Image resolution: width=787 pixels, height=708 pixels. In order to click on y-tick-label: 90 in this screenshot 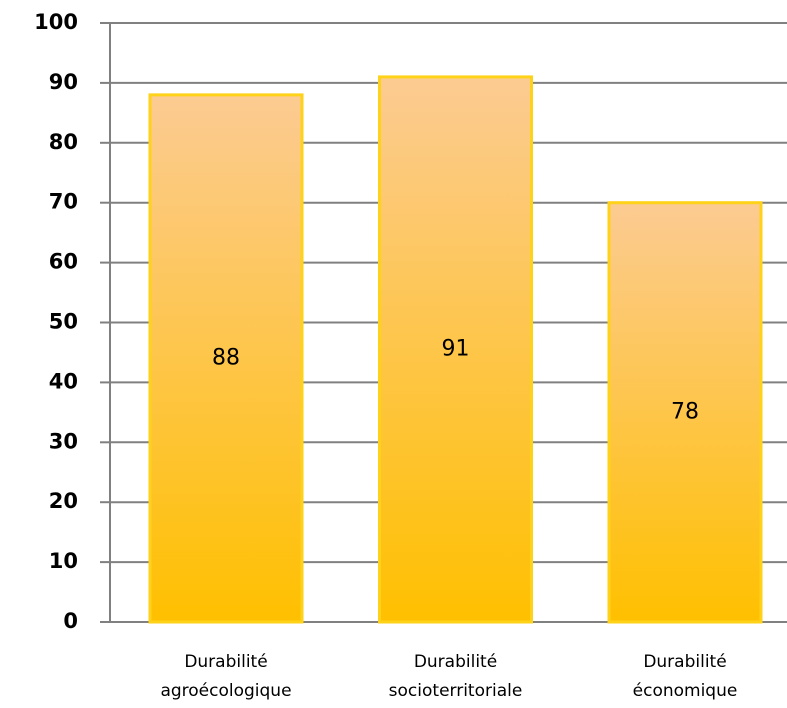, I will do `click(63, 82)`.